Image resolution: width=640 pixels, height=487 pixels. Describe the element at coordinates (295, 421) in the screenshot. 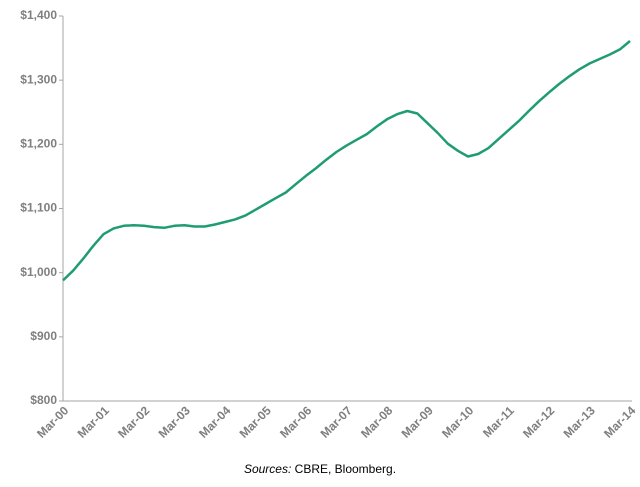

I see `x-tick-label: Mar-06` at that location.